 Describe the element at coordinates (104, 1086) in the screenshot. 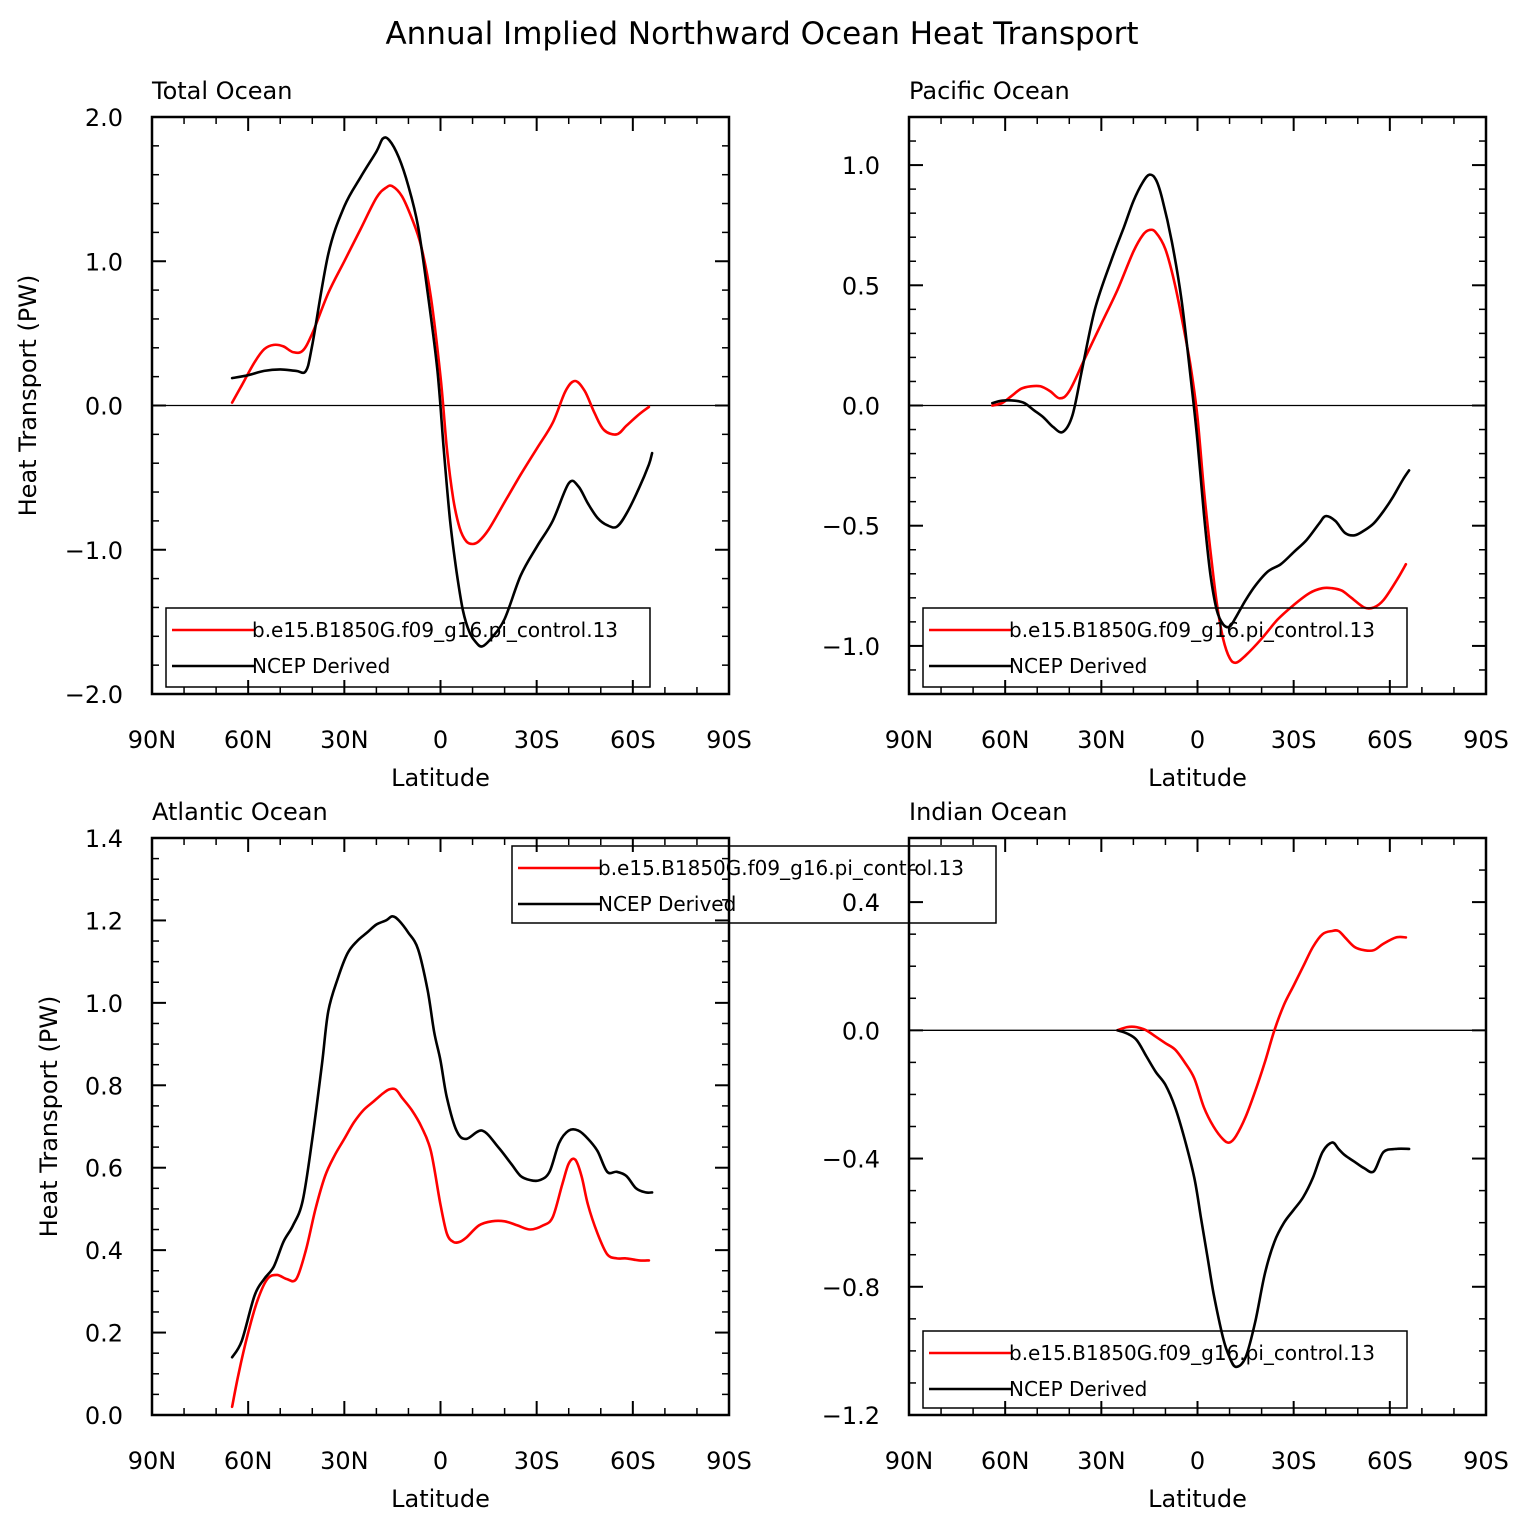

I see `y-tick-label: 0.8` at that location.